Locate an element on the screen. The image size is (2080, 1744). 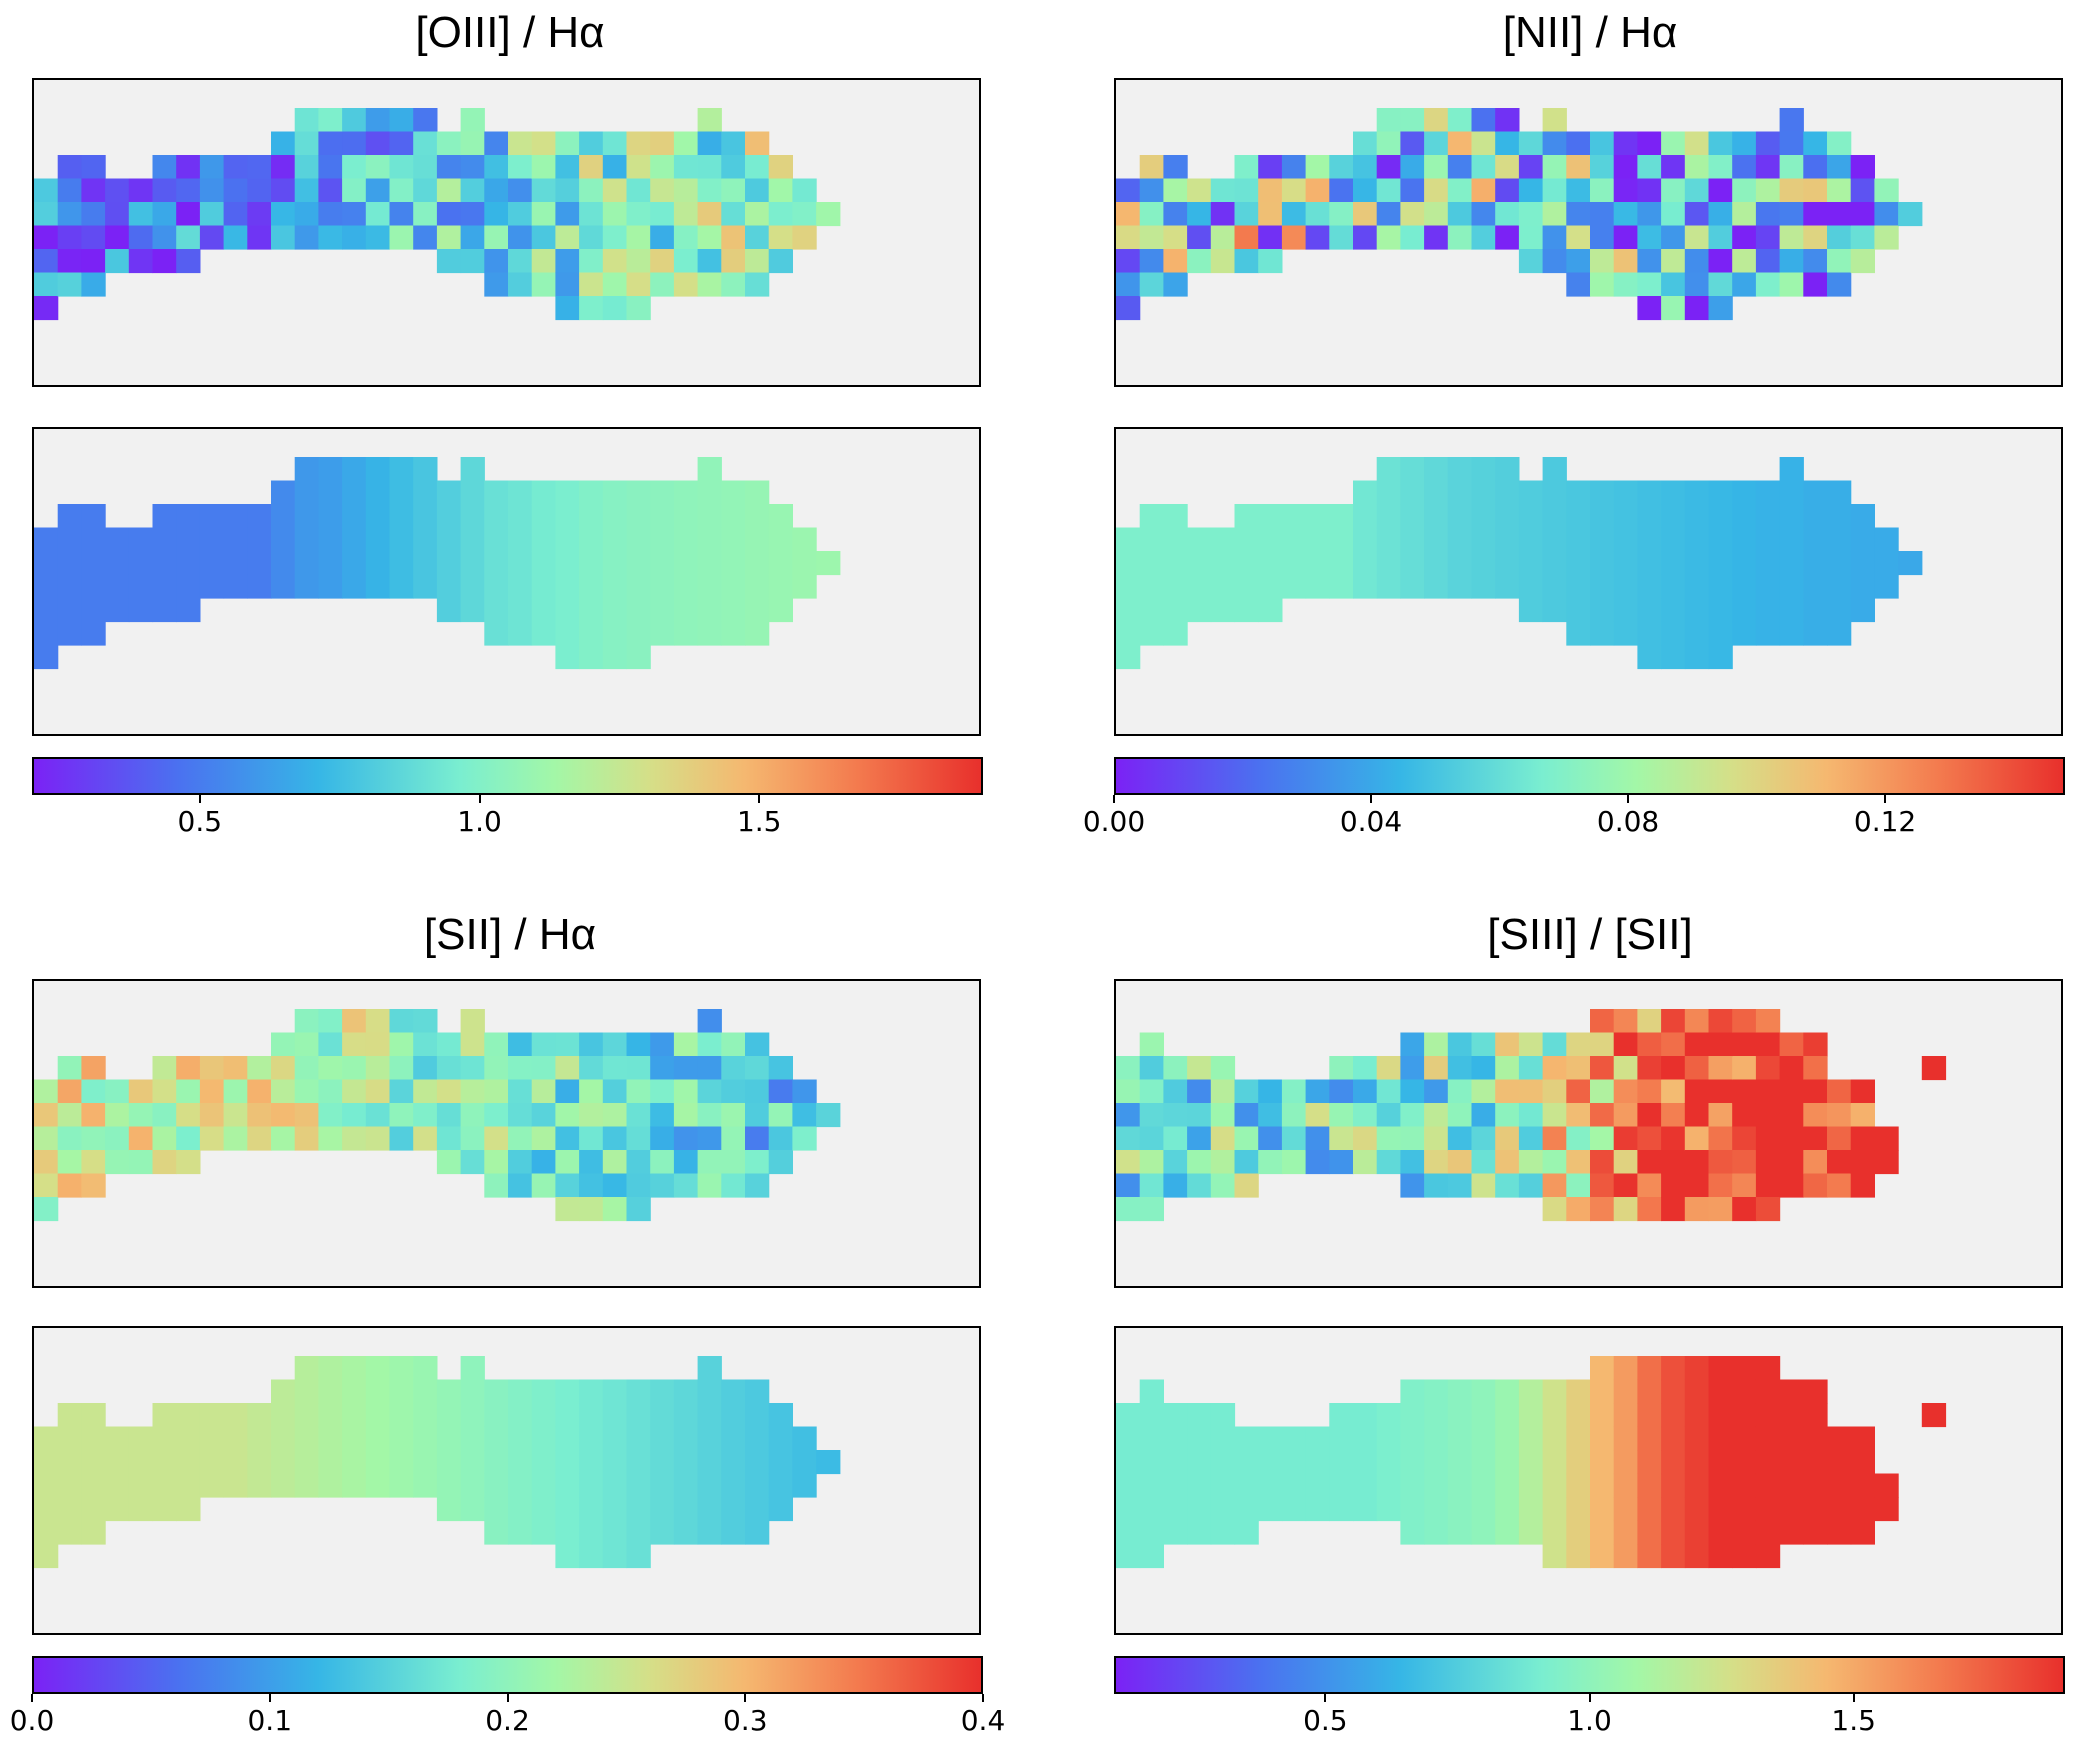
panel-3-model-map is located at coordinates (506, 1480).